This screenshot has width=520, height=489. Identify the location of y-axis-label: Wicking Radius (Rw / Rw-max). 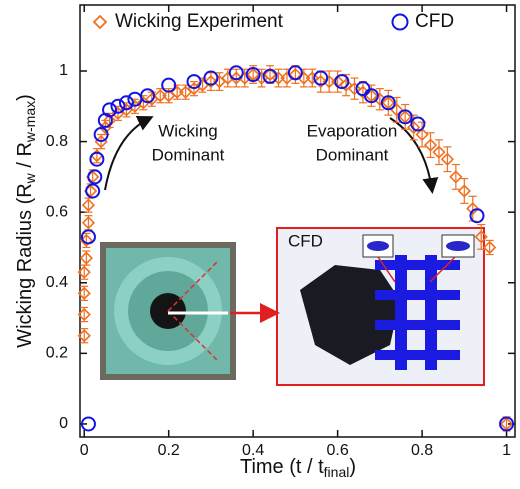
(25, 221).